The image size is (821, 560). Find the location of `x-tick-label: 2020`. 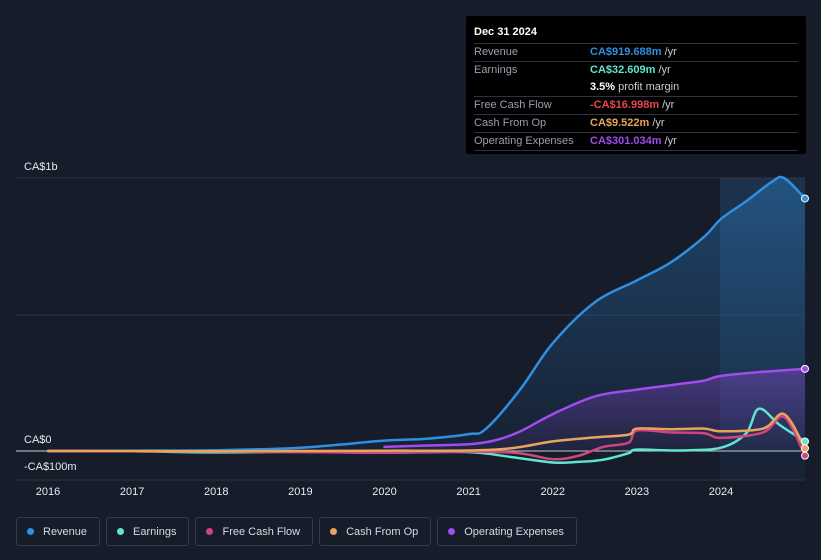

x-tick-label: 2020 is located at coordinates (384, 492).